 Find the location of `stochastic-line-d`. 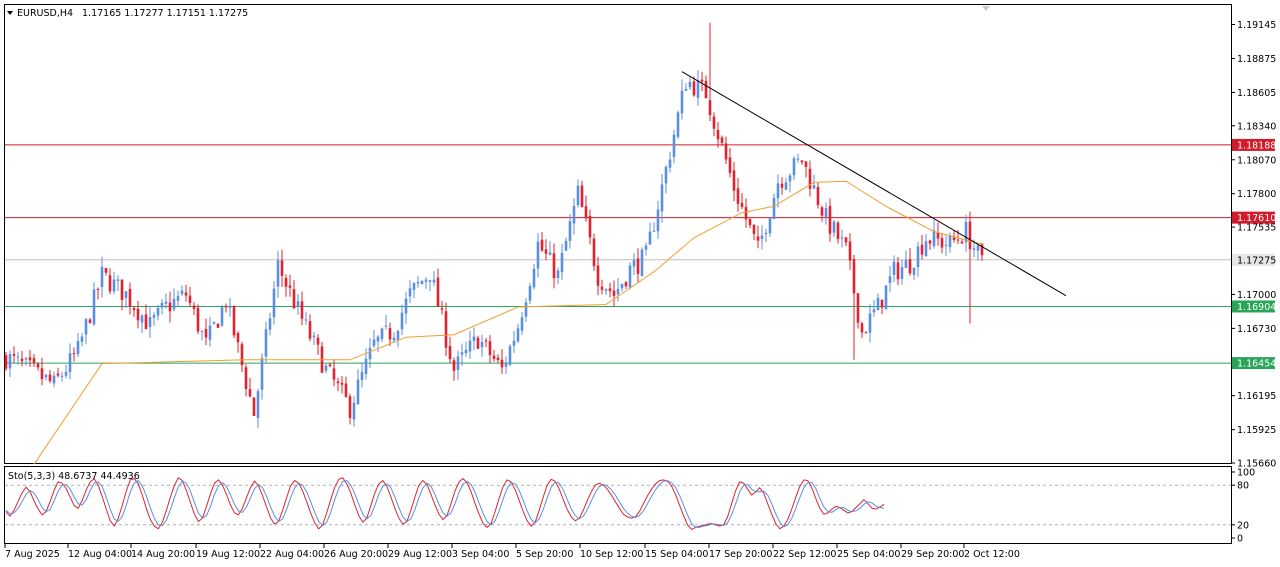

stochastic-line-d is located at coordinates (445, 503).